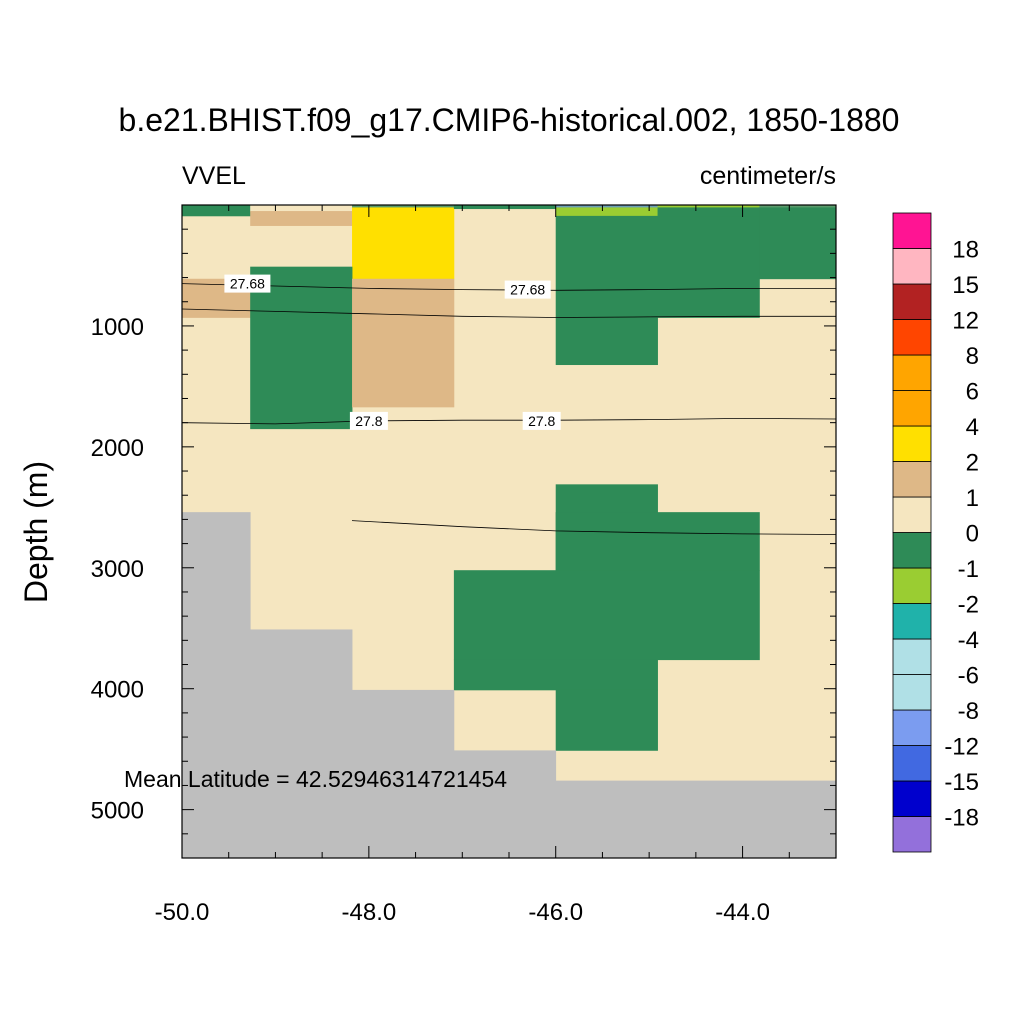 The width and height of the screenshot is (1024, 1024). What do you see at coordinates (968, 676) in the screenshot?
I see `colorbar-label: -6` at bounding box center [968, 676].